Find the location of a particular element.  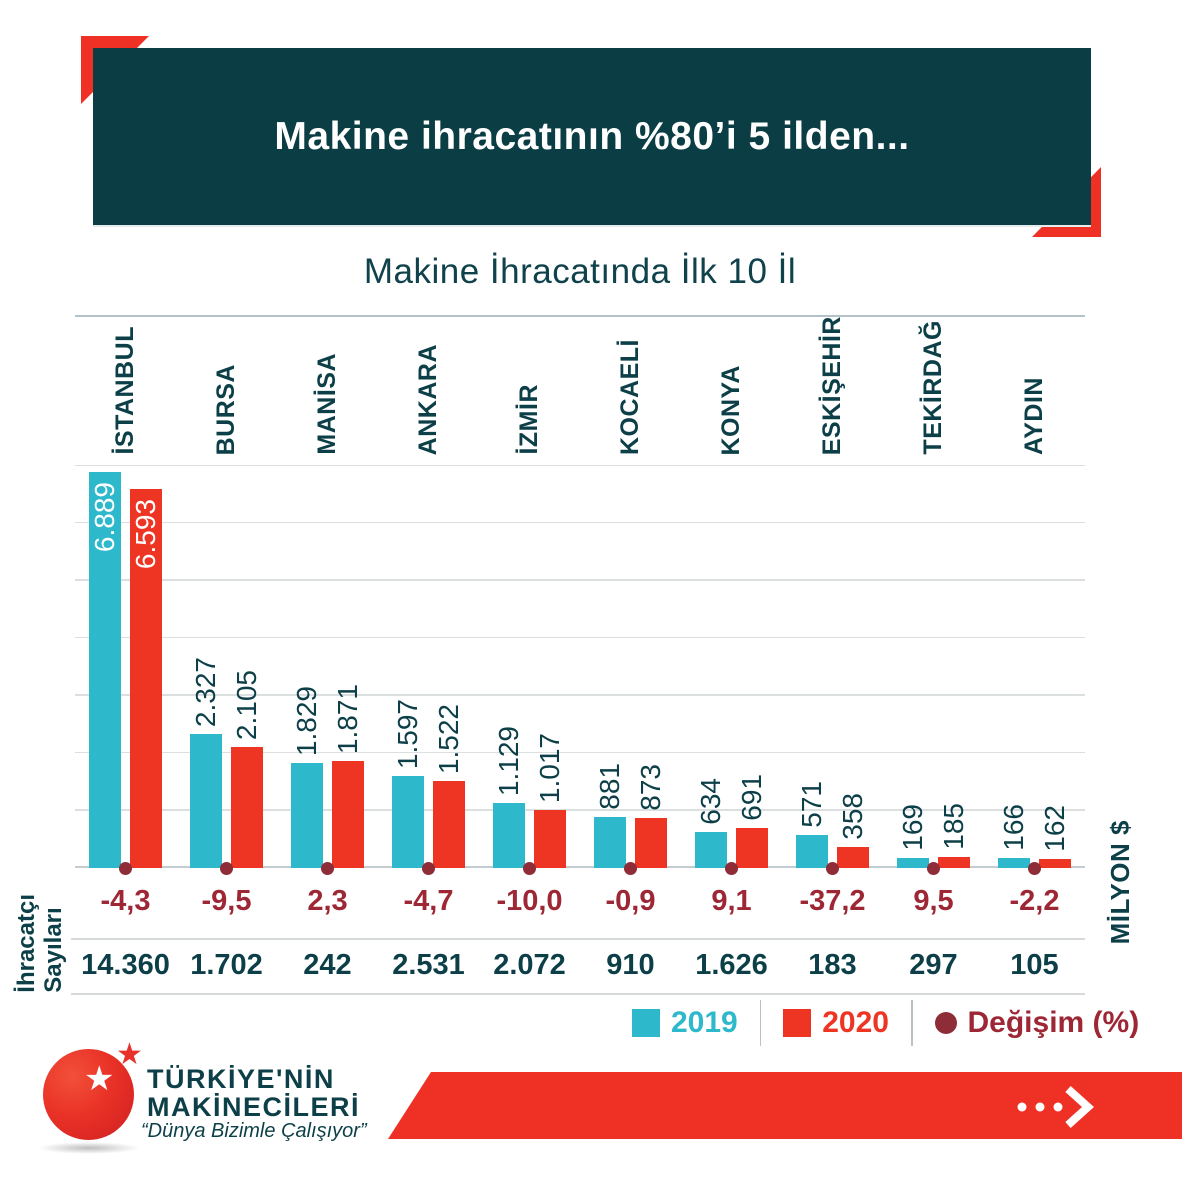

city-label: MANİSA is located at coordinates (326, 404).